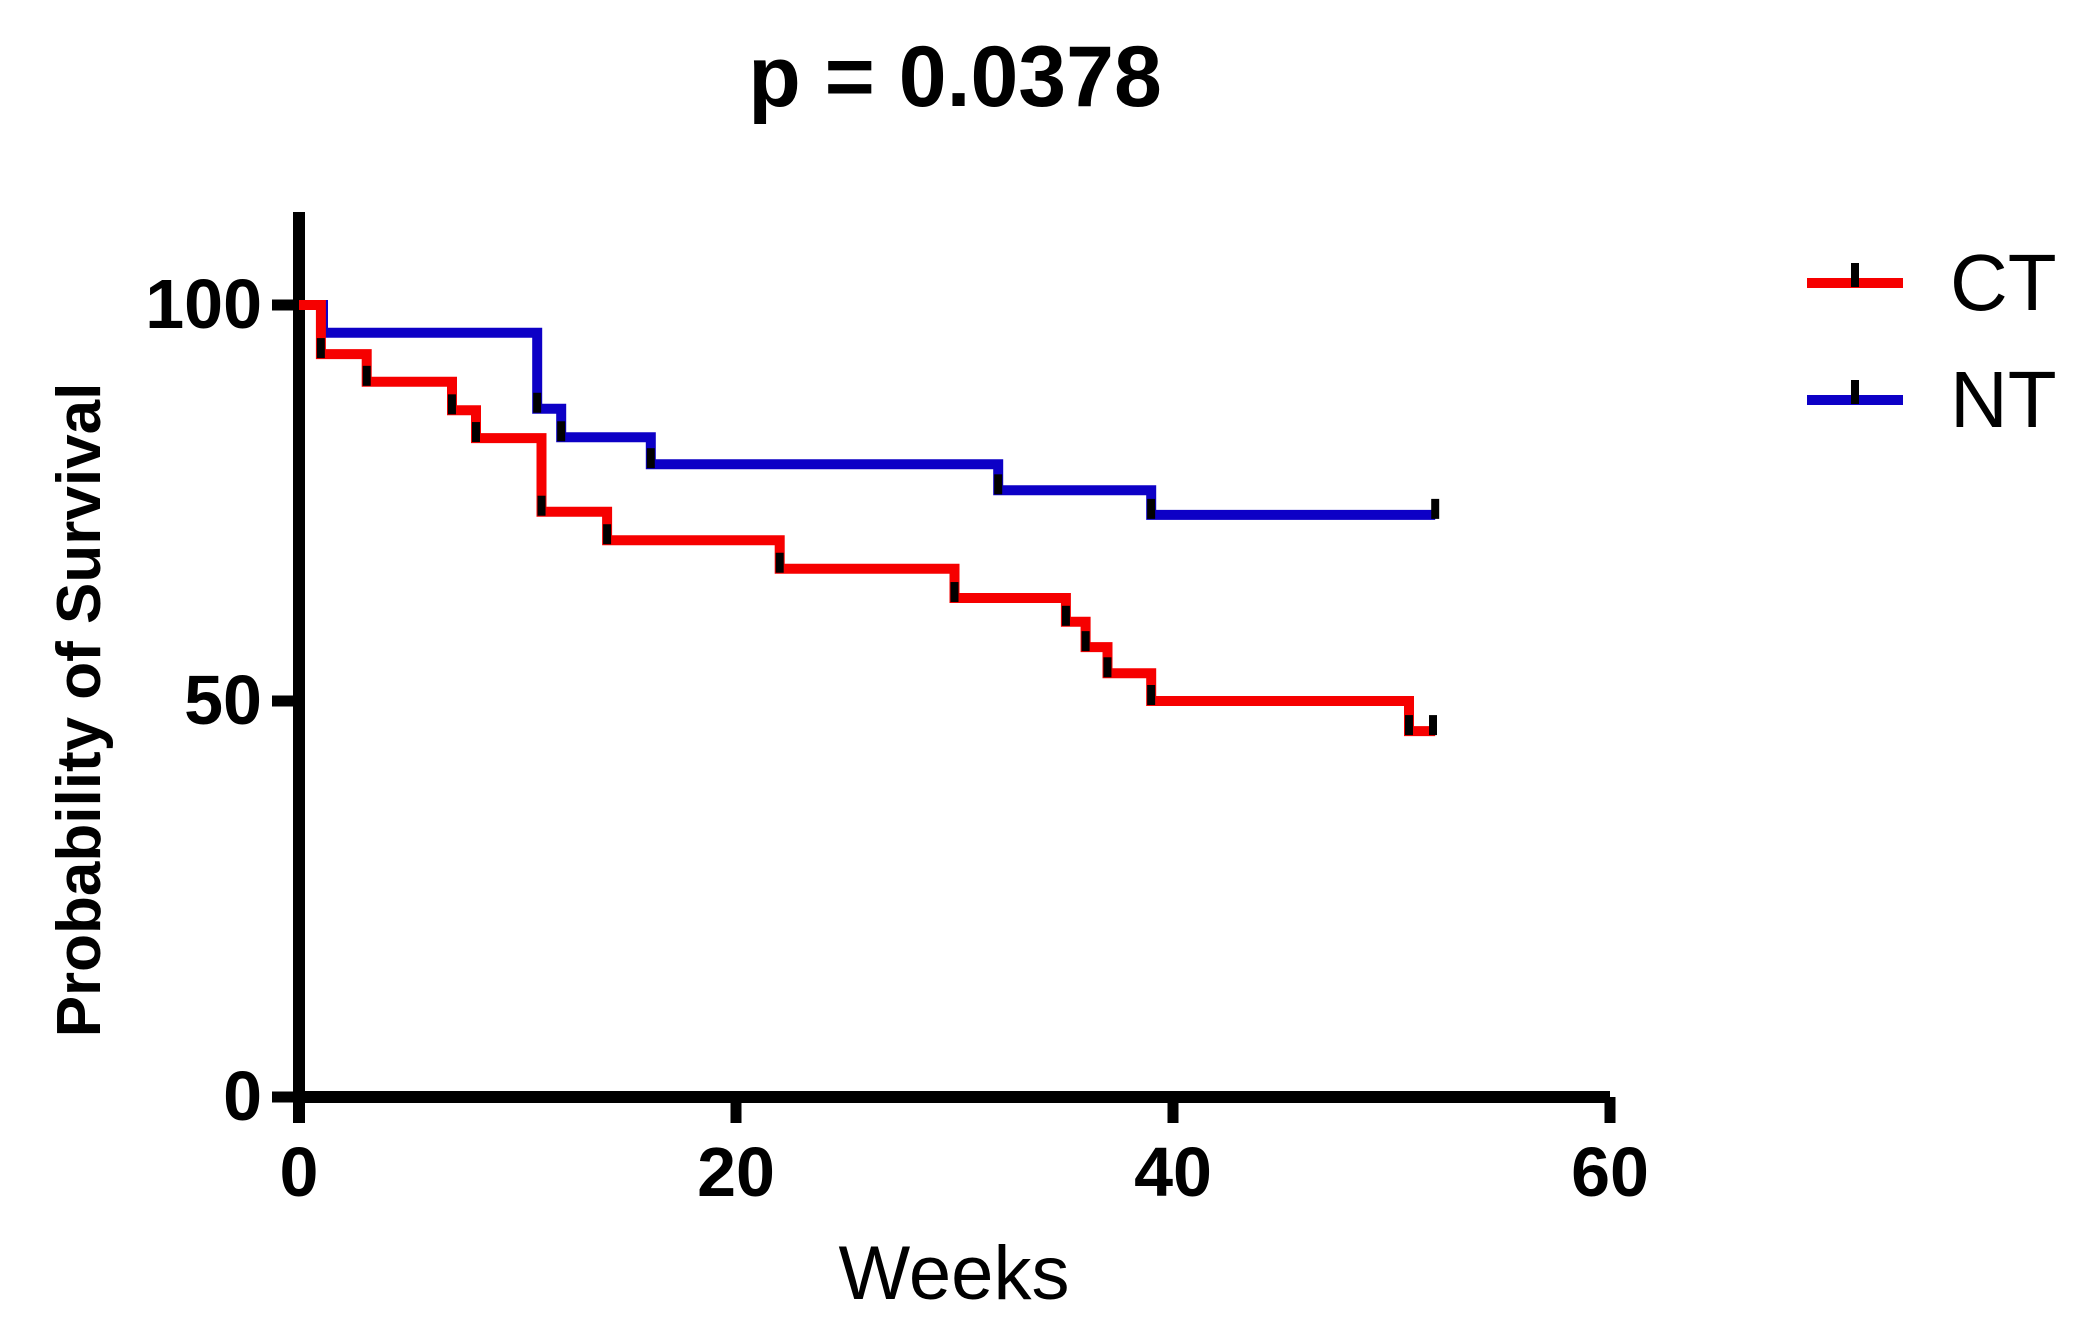 The height and width of the screenshot is (1329, 2073). What do you see at coordinates (203, 304) in the screenshot?
I see `y-tick-label-100: 100` at bounding box center [203, 304].